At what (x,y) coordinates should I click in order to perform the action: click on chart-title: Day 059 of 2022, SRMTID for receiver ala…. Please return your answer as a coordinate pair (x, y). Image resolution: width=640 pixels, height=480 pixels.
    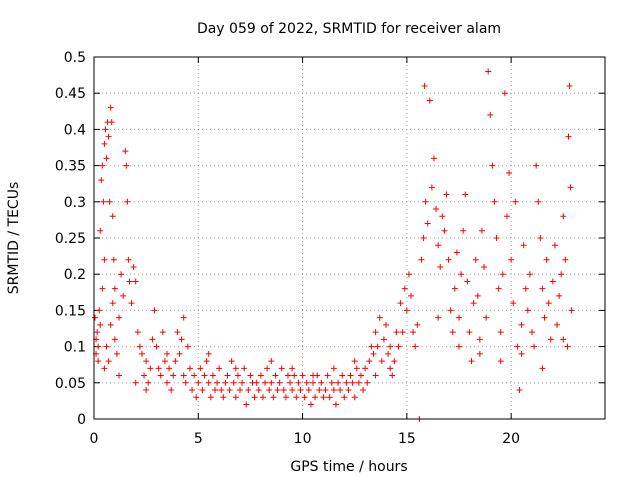
    Looking at the image, I should click on (349, 29).